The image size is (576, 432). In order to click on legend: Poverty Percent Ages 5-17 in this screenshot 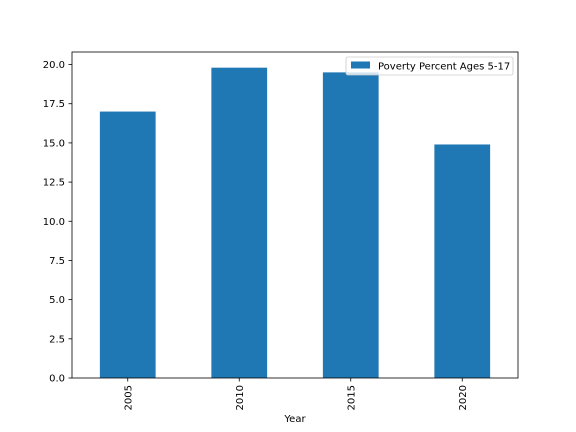, I will do `click(429, 66)`.